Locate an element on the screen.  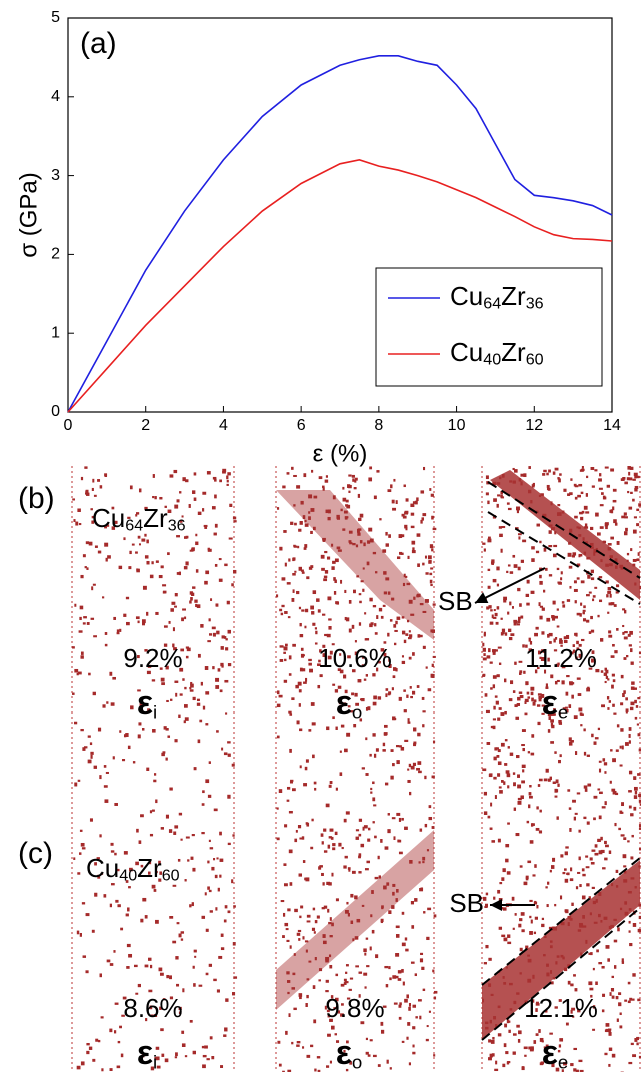
y-axis-label: σ (GPa) is located at coordinates (28, 215).